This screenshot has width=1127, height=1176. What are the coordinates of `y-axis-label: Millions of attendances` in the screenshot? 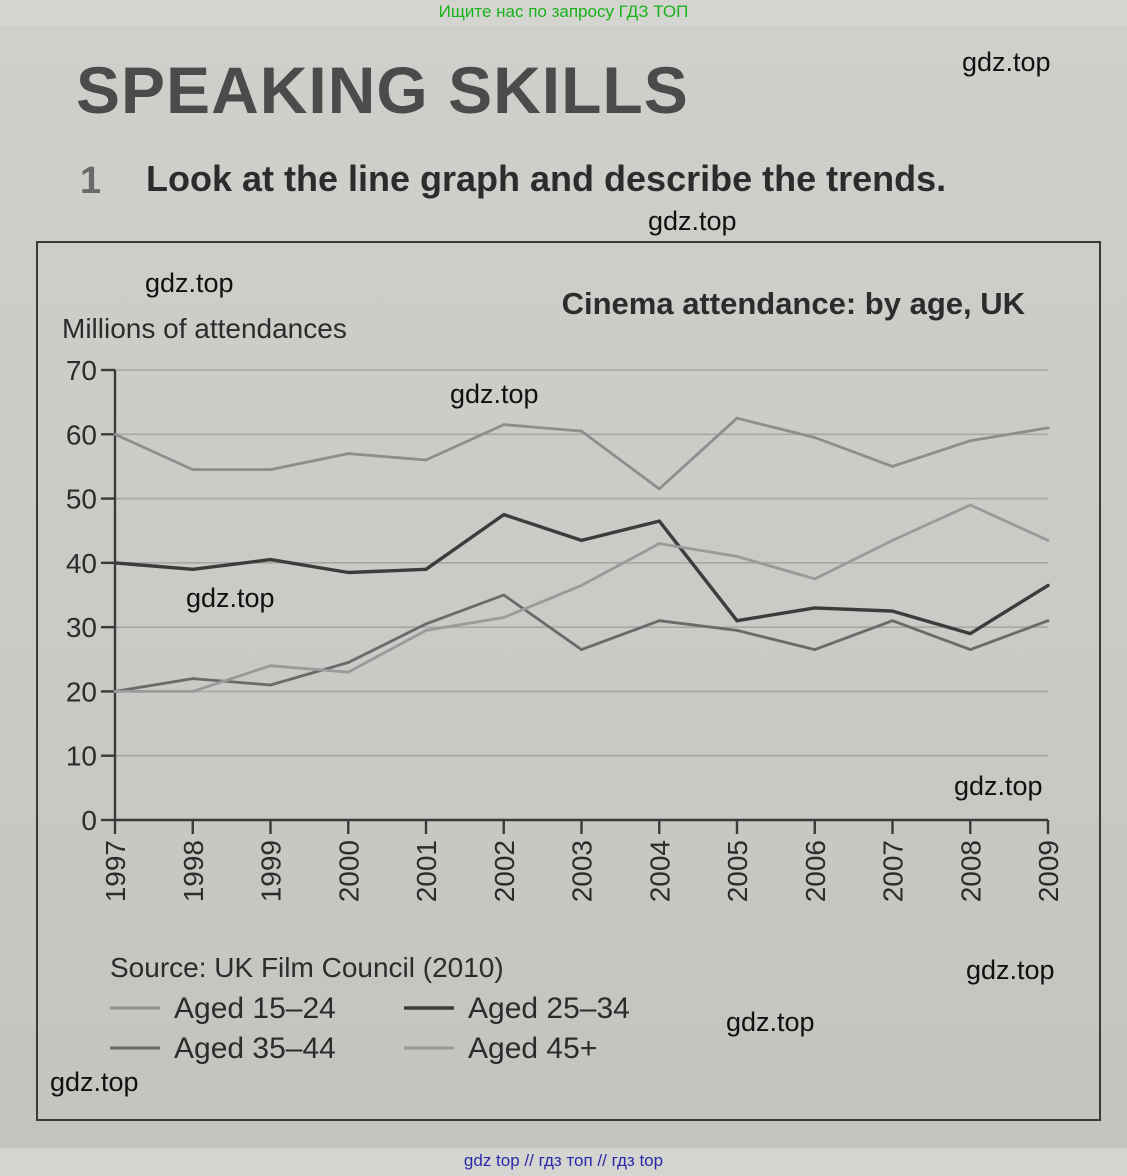 It's located at (204, 328).